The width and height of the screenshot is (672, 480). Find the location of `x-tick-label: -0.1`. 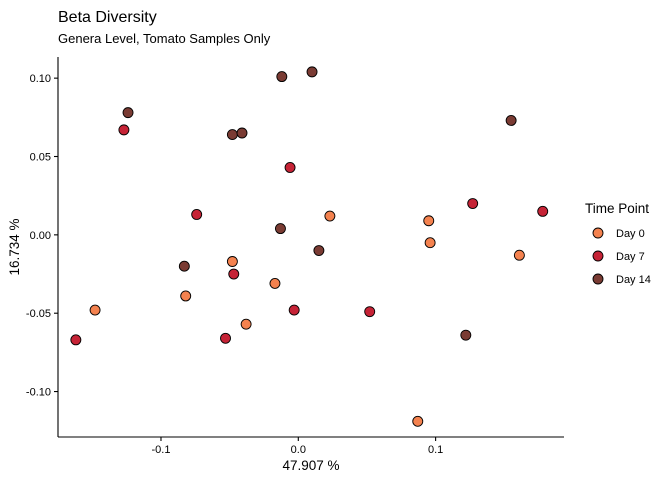

x-tick-label: -0.1 is located at coordinates (161, 450).